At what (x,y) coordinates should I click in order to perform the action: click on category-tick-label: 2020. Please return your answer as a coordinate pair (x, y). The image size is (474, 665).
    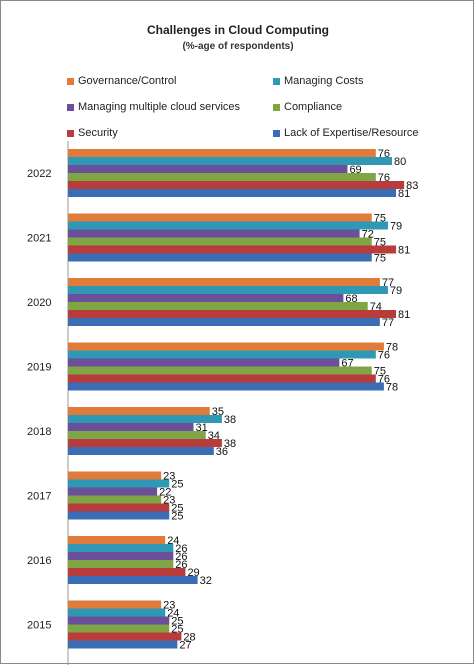
    Looking at the image, I should click on (39, 303).